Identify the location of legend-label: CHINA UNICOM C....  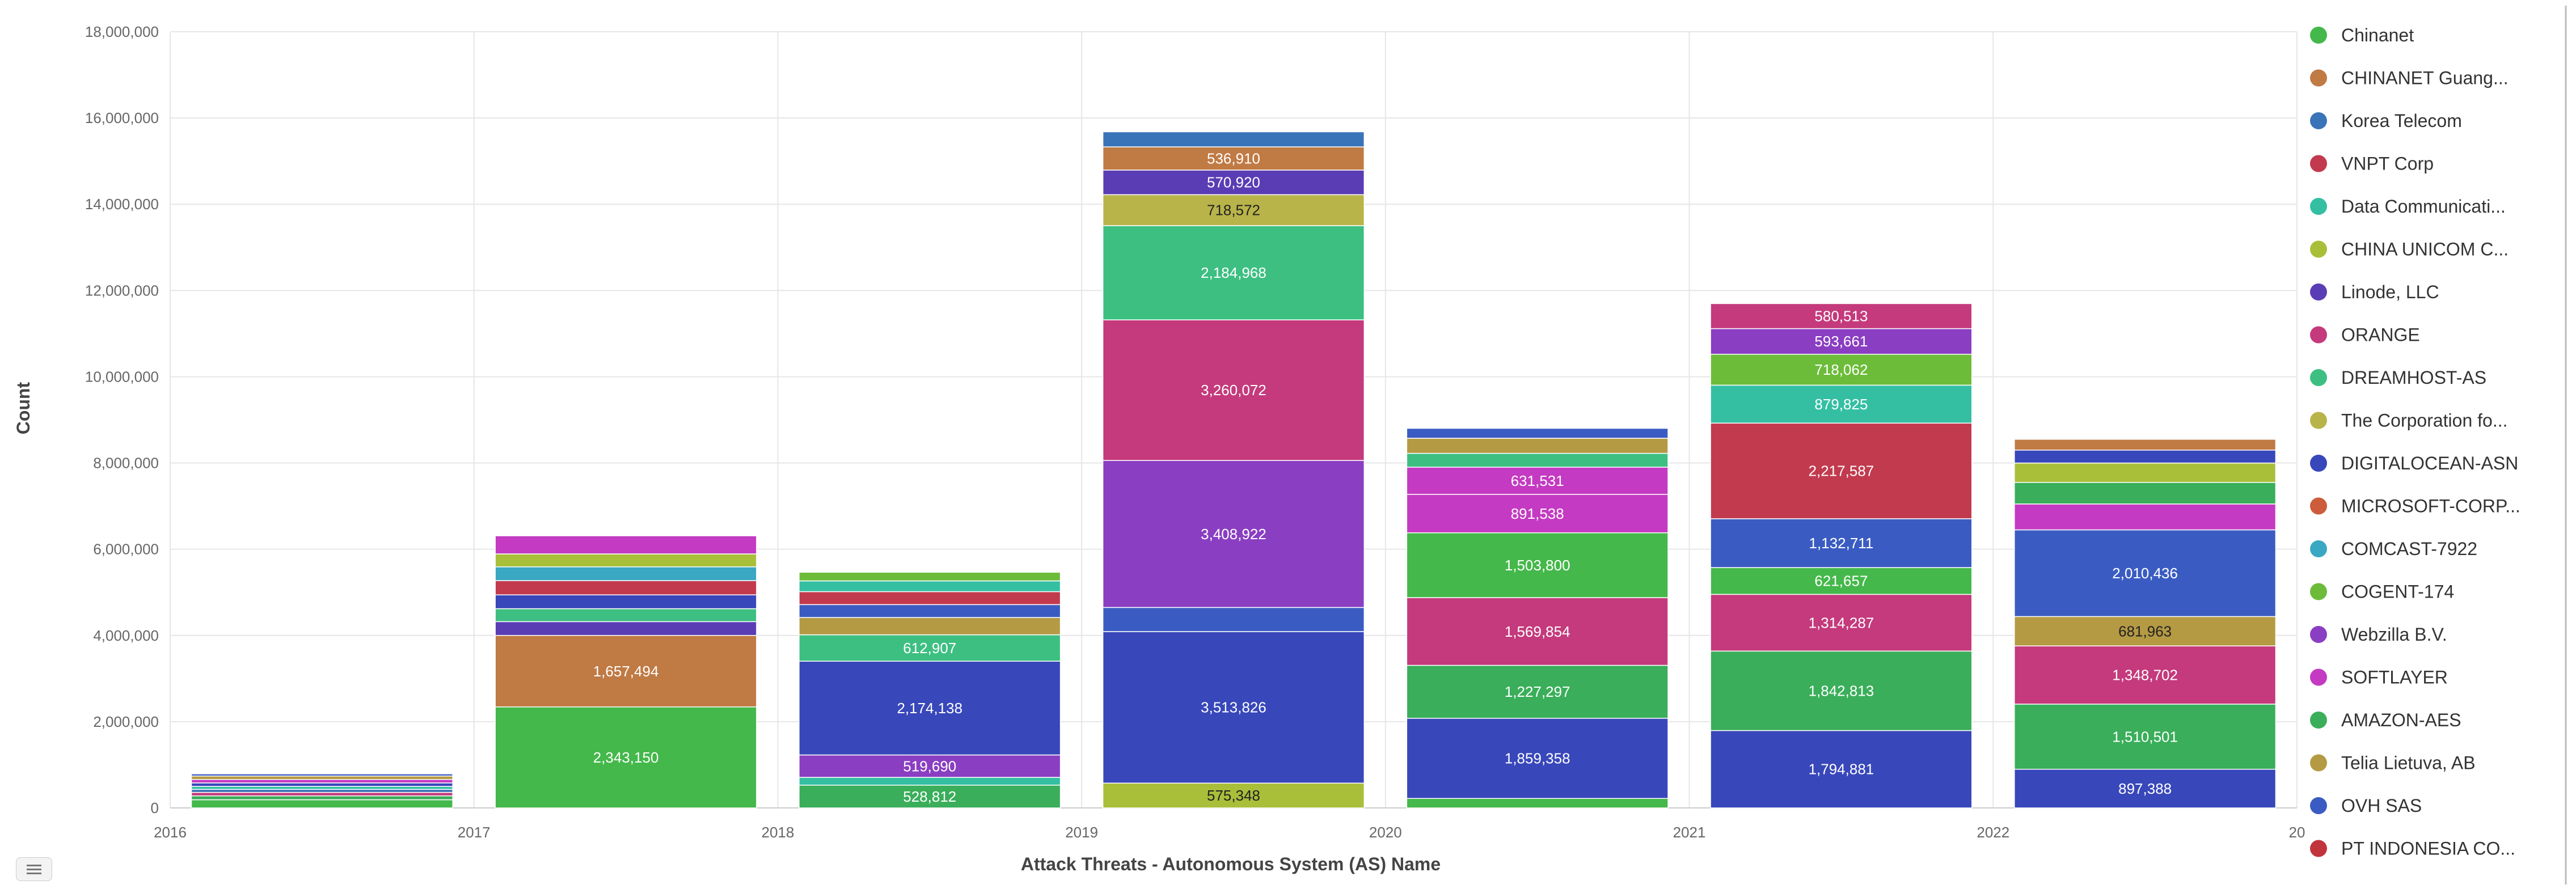
(2425, 249).